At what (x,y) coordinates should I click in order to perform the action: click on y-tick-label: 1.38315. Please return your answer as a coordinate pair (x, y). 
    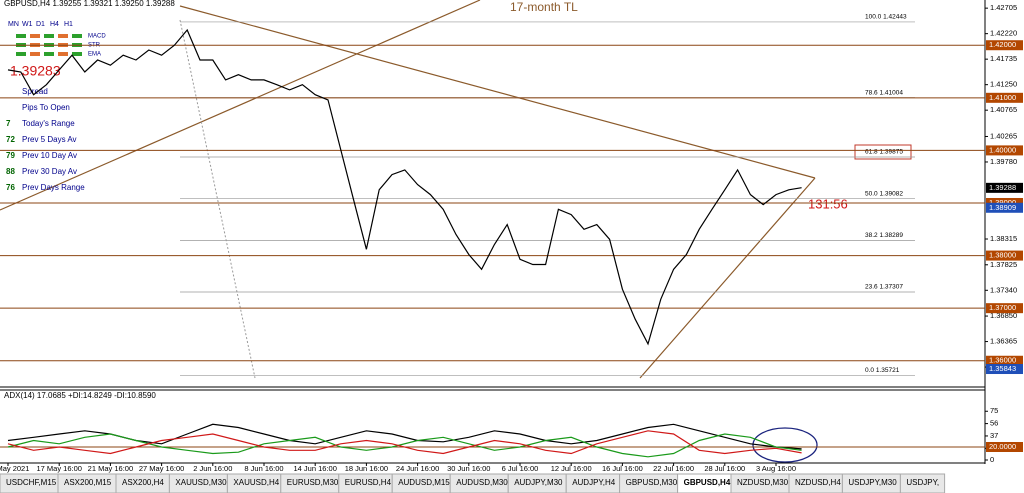
    Looking at the image, I should click on (1003, 238).